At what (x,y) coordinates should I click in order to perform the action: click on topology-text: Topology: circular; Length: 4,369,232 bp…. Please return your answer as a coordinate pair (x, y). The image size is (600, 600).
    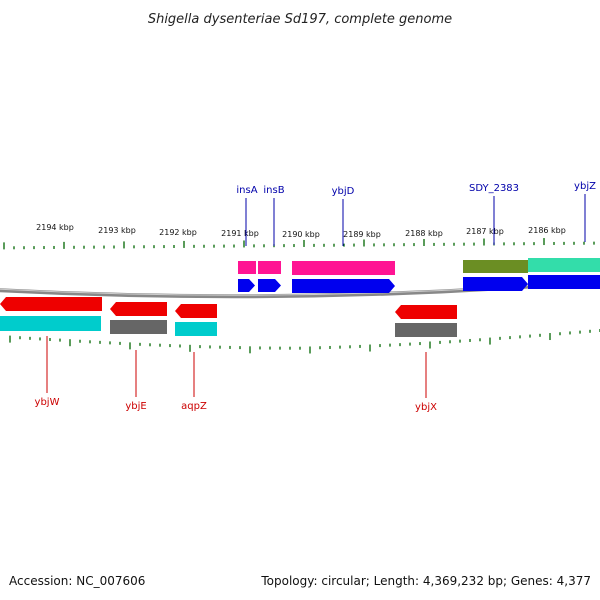
    Looking at the image, I should click on (426, 581).